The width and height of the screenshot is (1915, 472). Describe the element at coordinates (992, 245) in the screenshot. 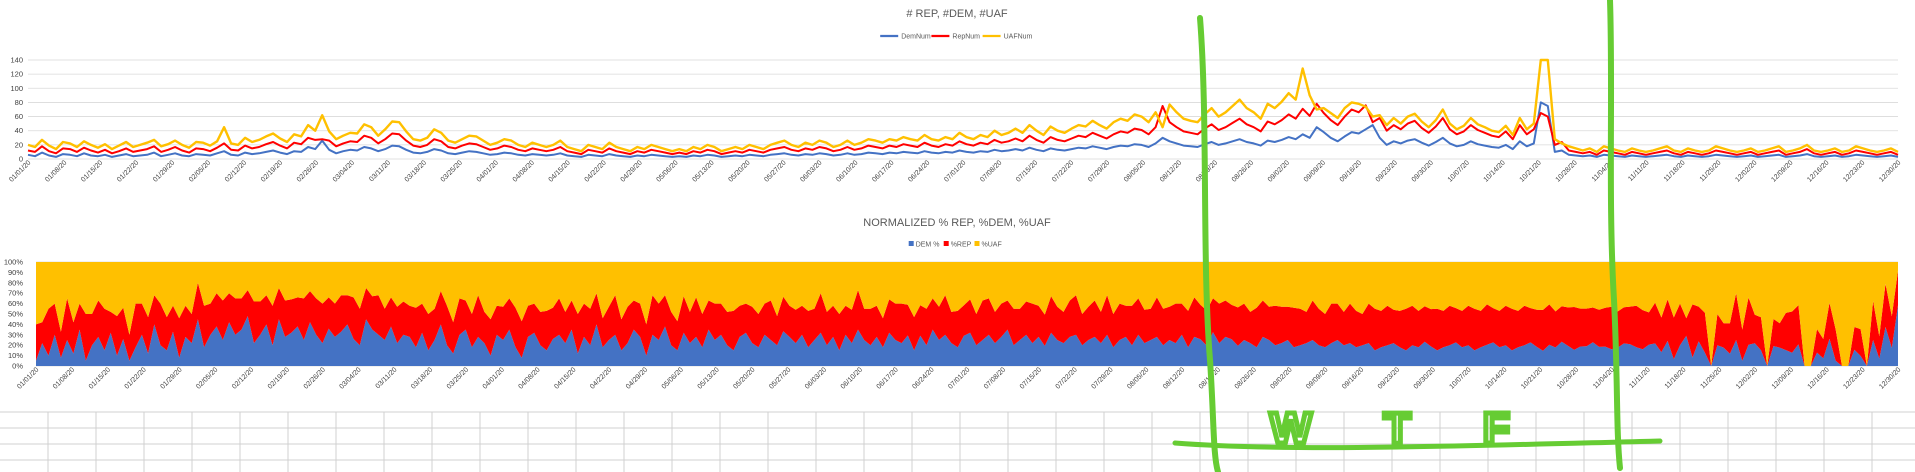

I see `legend-label: %UAF` at that location.